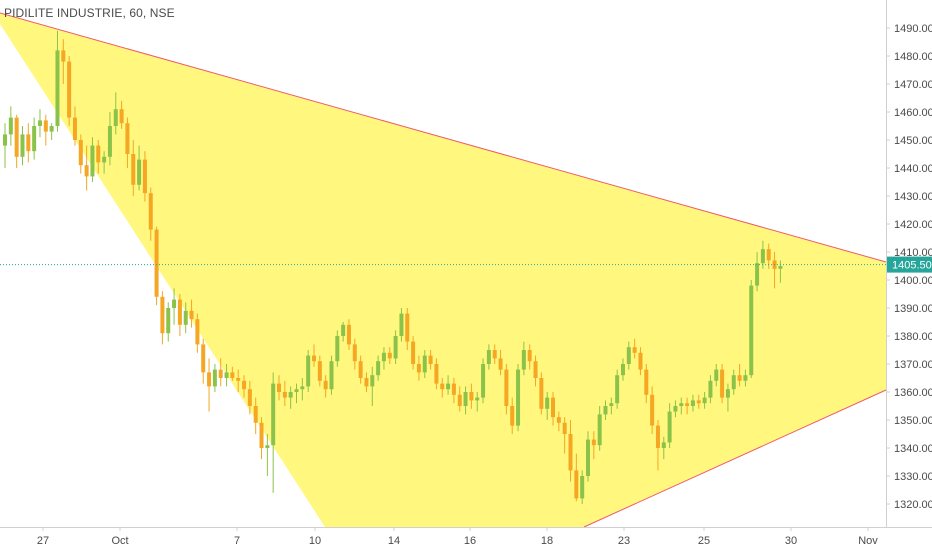 The width and height of the screenshot is (932, 555). What do you see at coordinates (237, 541) in the screenshot?
I see `x-tick-label: 7` at bounding box center [237, 541].